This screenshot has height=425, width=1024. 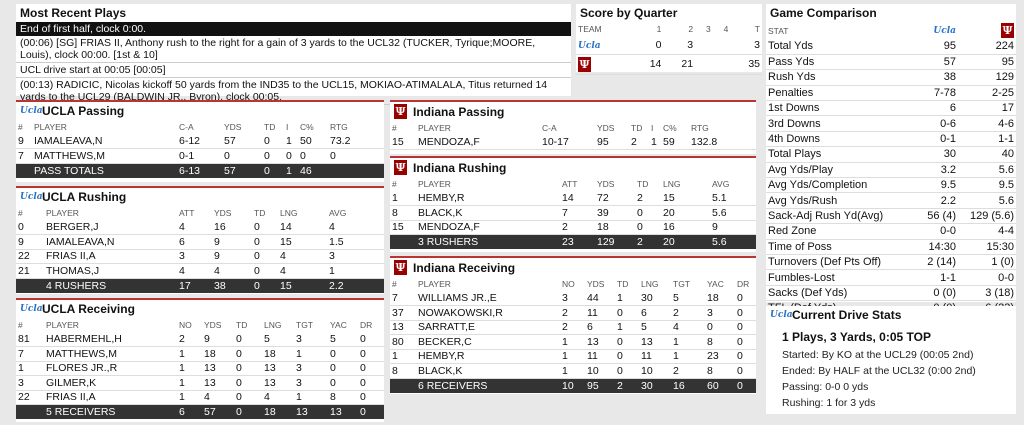 What do you see at coordinates (879, 371) in the screenshot?
I see `drive-ended: Ended: By HALF at the UCL32 (0:00 2nd)` at bounding box center [879, 371].